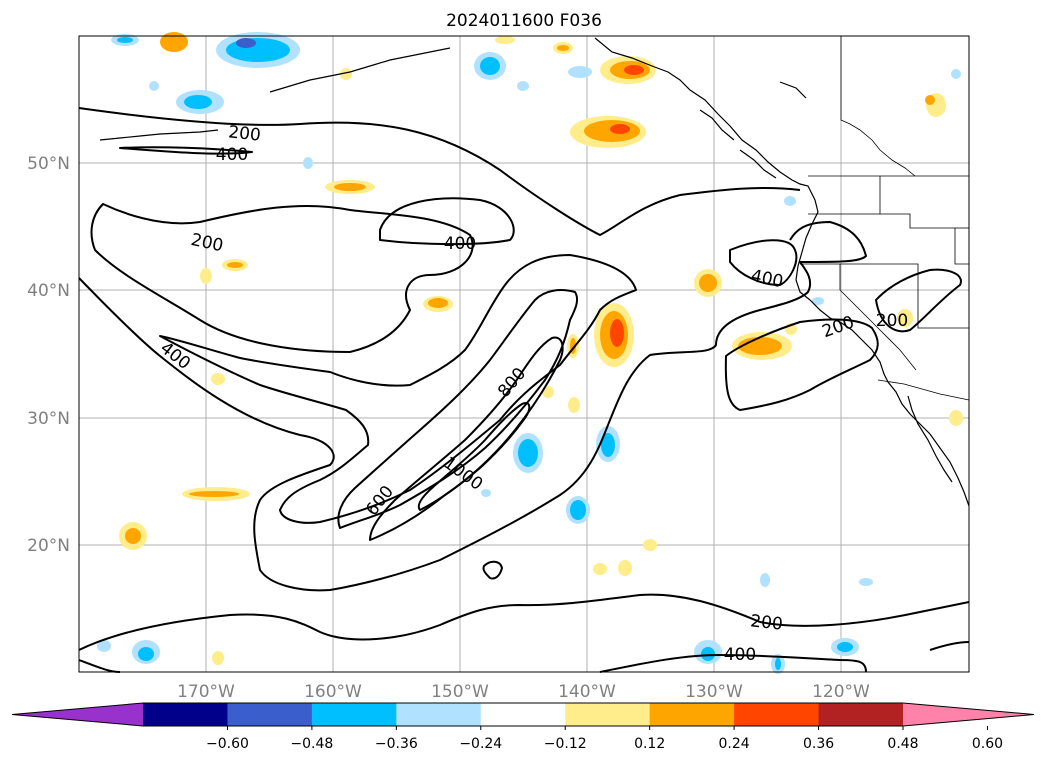 This screenshot has width=1047, height=765. What do you see at coordinates (282, 278) in the screenshot?
I see `contour-200-west` at bounding box center [282, 278].